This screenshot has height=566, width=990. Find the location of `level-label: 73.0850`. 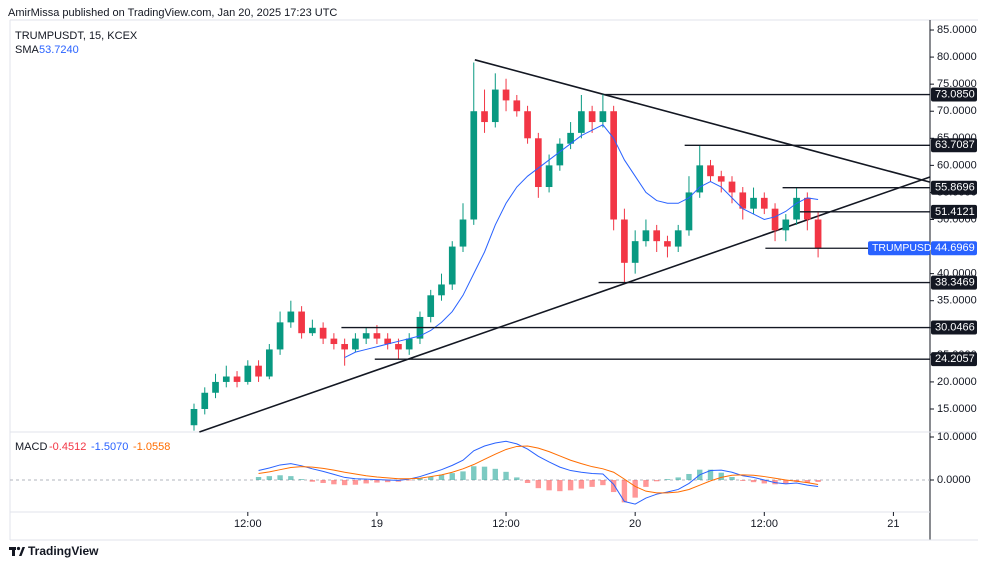

level-label: 73.0850 is located at coordinates (955, 94).